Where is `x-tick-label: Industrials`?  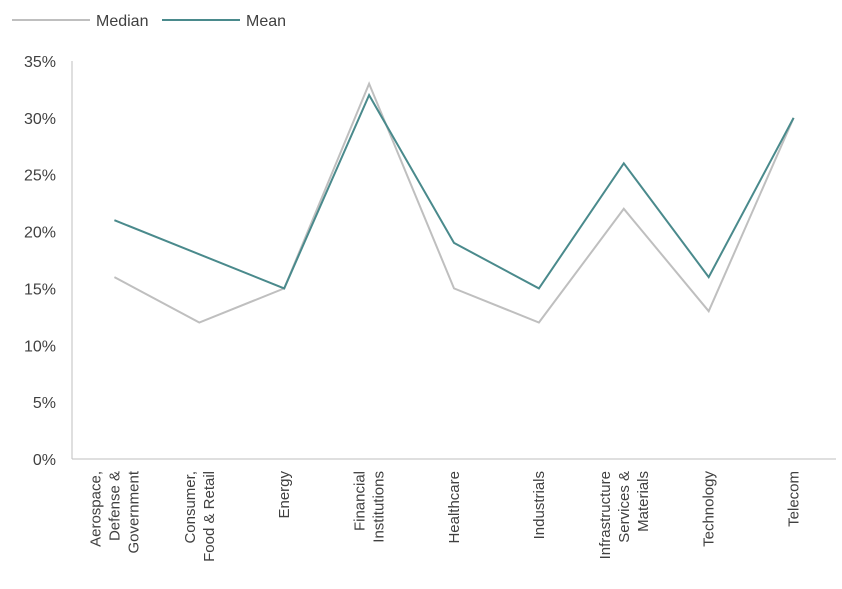
x-tick-label: Industrials is located at coordinates (539, 505).